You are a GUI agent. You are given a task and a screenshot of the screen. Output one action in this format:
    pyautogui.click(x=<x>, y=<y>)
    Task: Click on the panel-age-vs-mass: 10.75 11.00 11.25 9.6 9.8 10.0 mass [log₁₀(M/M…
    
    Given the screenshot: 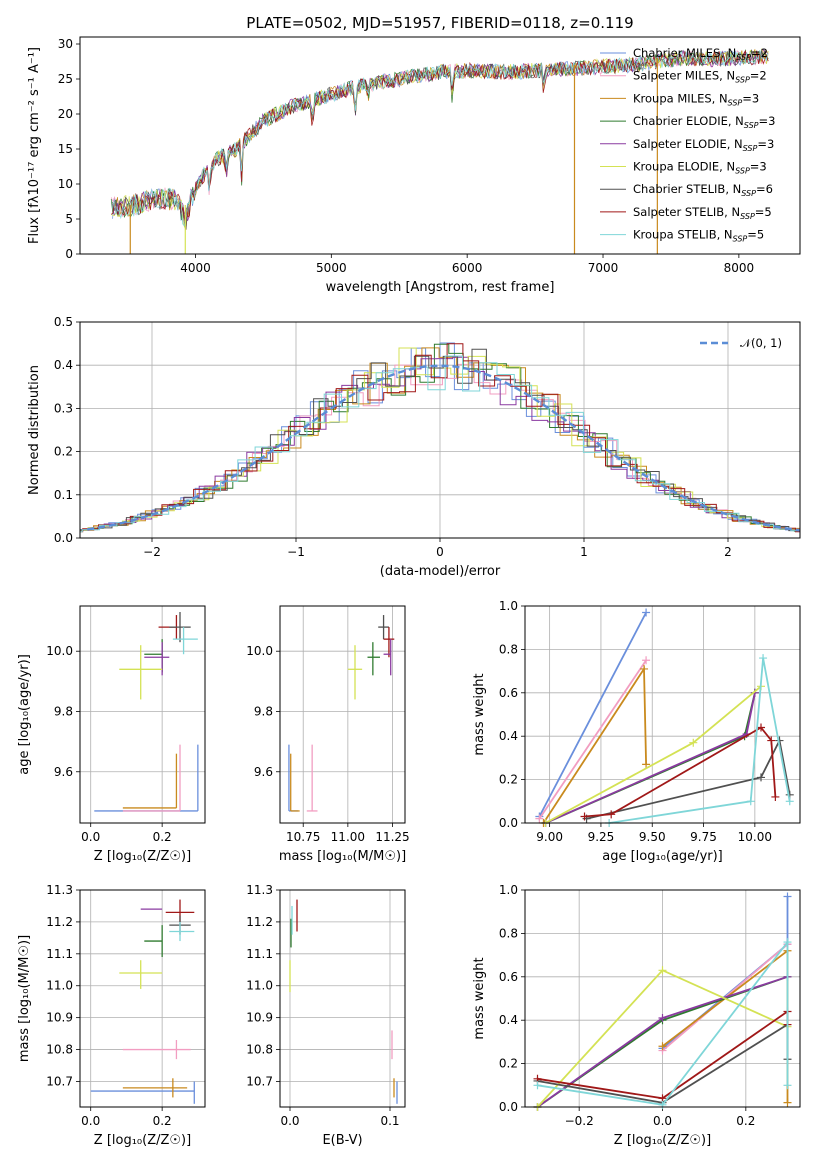 What is the action you would take?
    pyautogui.click(x=328, y=734)
    